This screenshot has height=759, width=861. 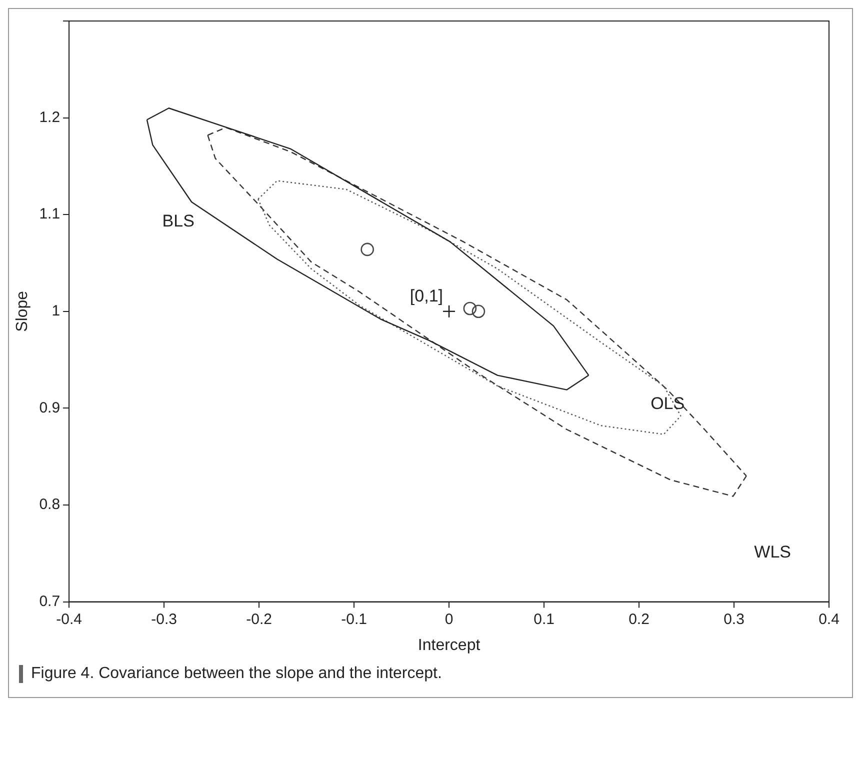 I want to click on x-axis-title: Intercept, so click(x=449, y=645).